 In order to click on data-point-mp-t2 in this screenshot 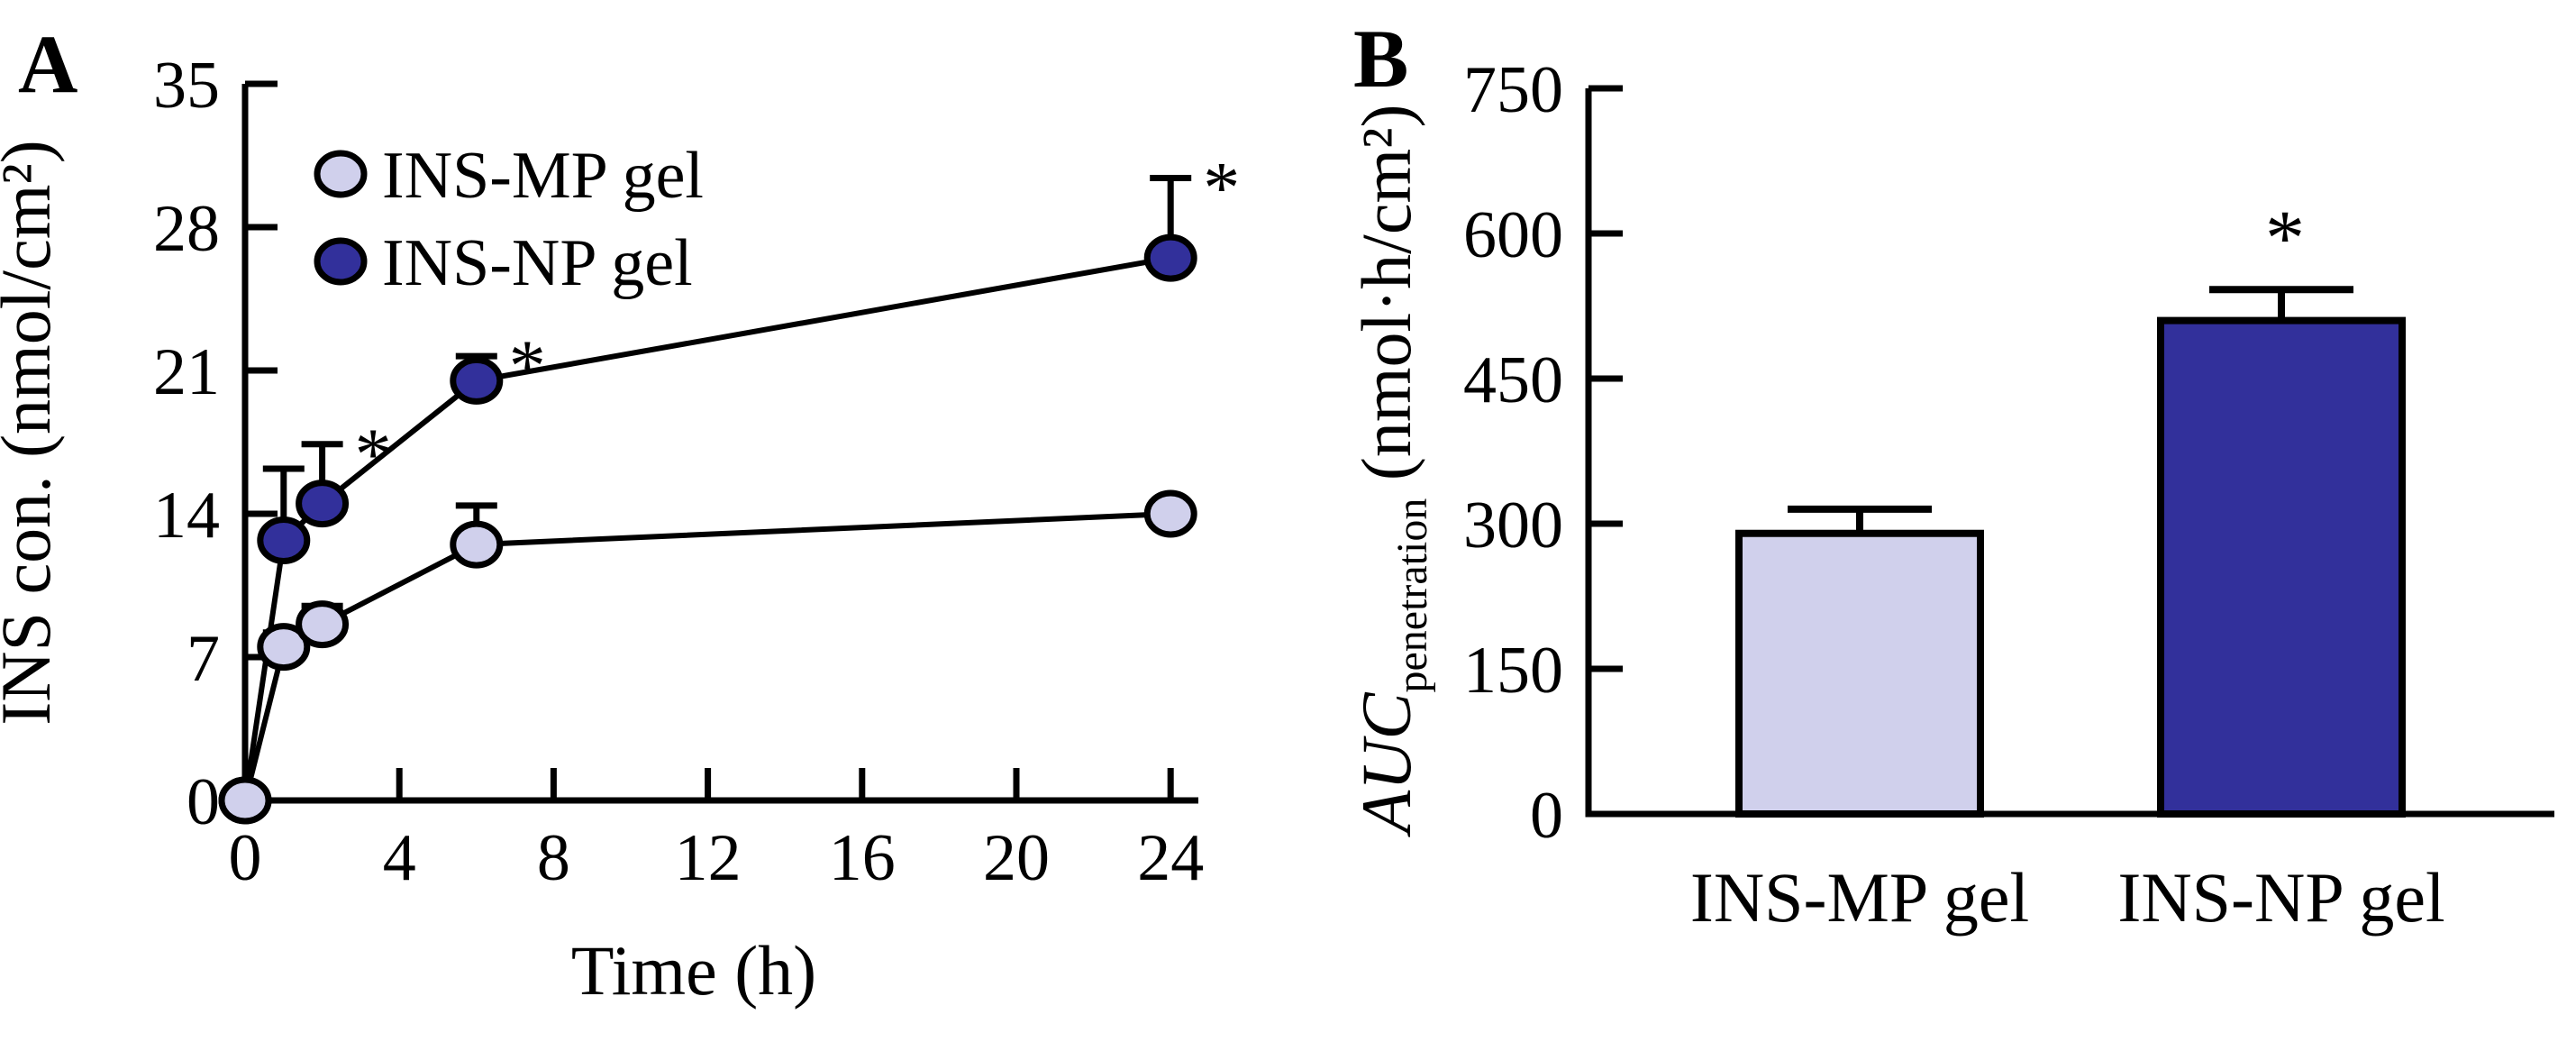, I will do `click(323, 624)`.